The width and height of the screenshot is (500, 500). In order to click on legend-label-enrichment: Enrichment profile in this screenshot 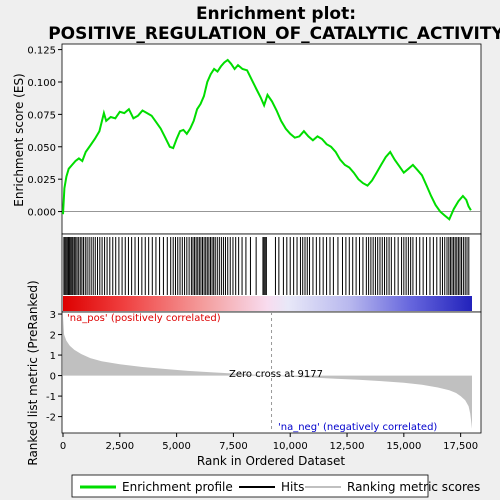, I will do `click(177, 487)`.